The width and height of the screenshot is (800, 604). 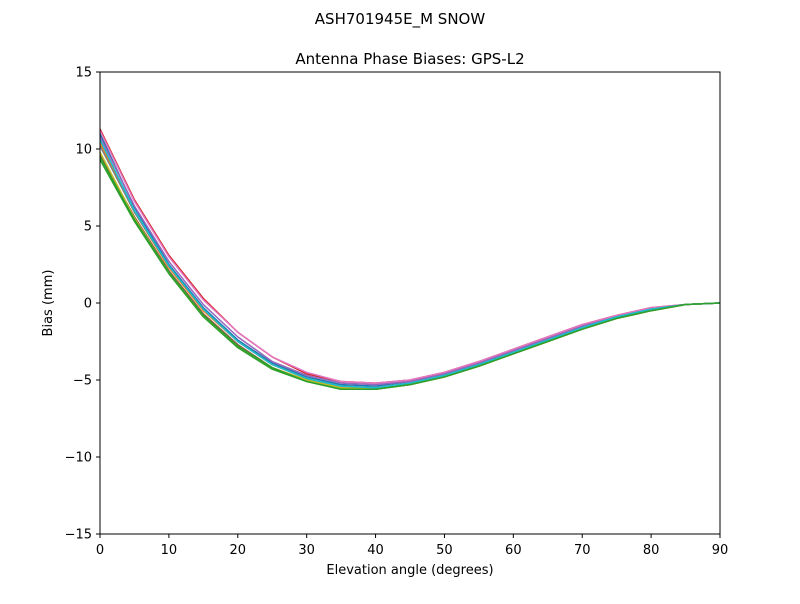 What do you see at coordinates (306, 550) in the screenshot?
I see `x-tick-label: 30` at bounding box center [306, 550].